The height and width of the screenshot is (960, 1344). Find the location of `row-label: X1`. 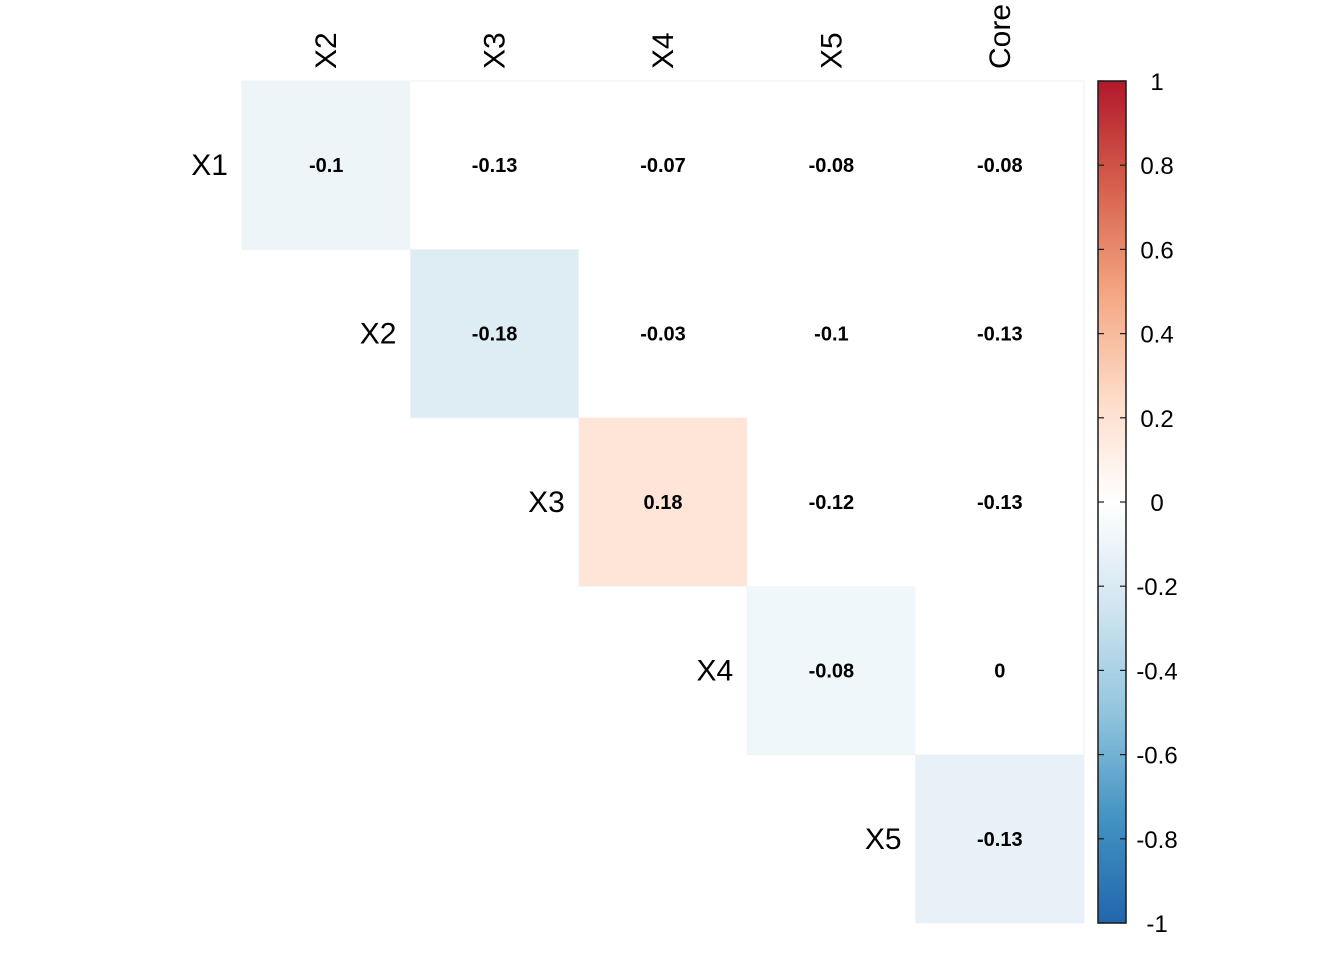

row-label: X1 is located at coordinates (209, 165).